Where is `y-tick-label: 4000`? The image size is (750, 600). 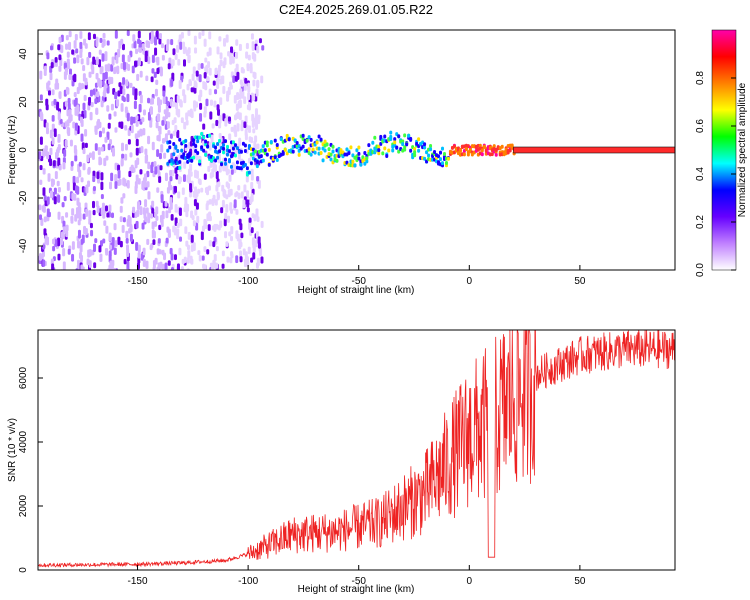 y-tick-label: 4000 is located at coordinates (23, 441).